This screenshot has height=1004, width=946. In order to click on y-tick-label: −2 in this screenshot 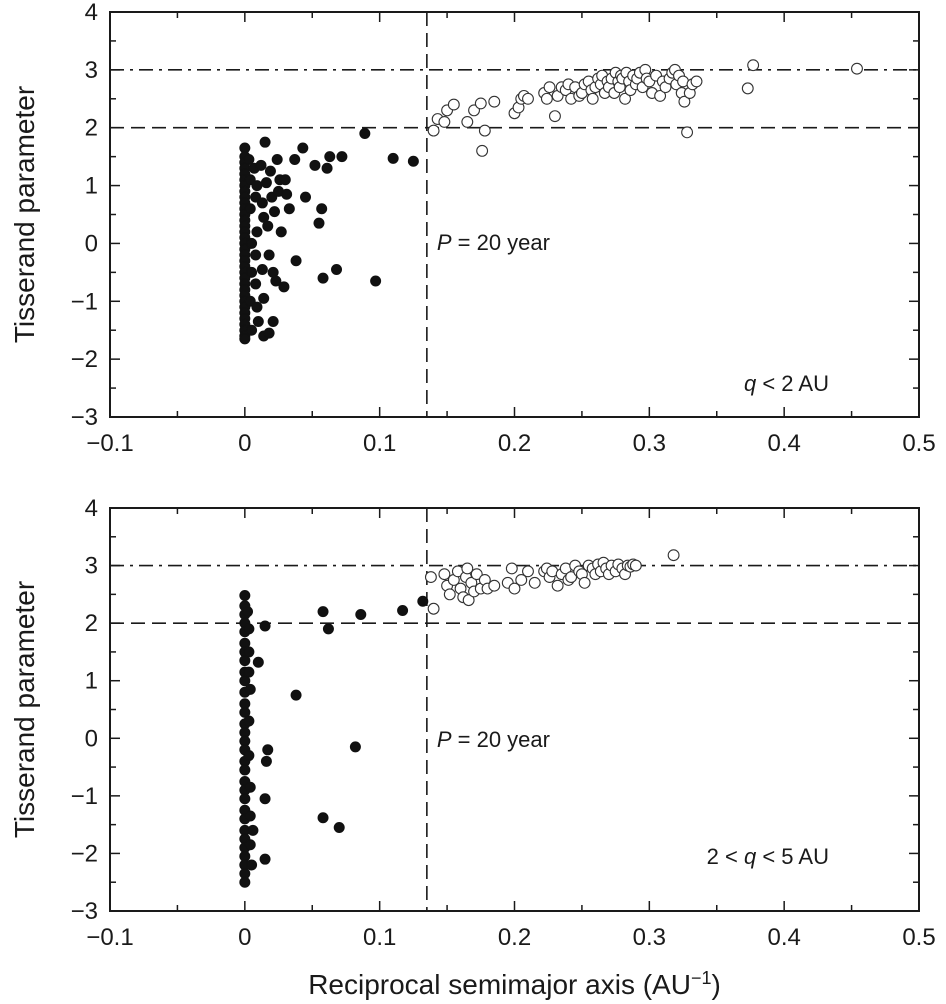, I will do `click(84, 853)`.